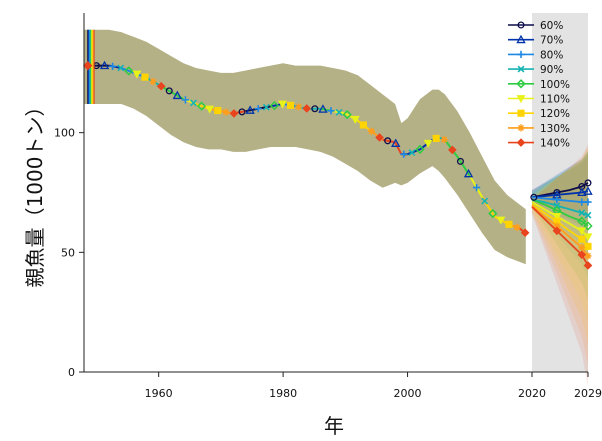 Image resolution: width=602 pixels, height=441 pixels. I want to click on legend-label-90%: 90%, so click(551, 70).